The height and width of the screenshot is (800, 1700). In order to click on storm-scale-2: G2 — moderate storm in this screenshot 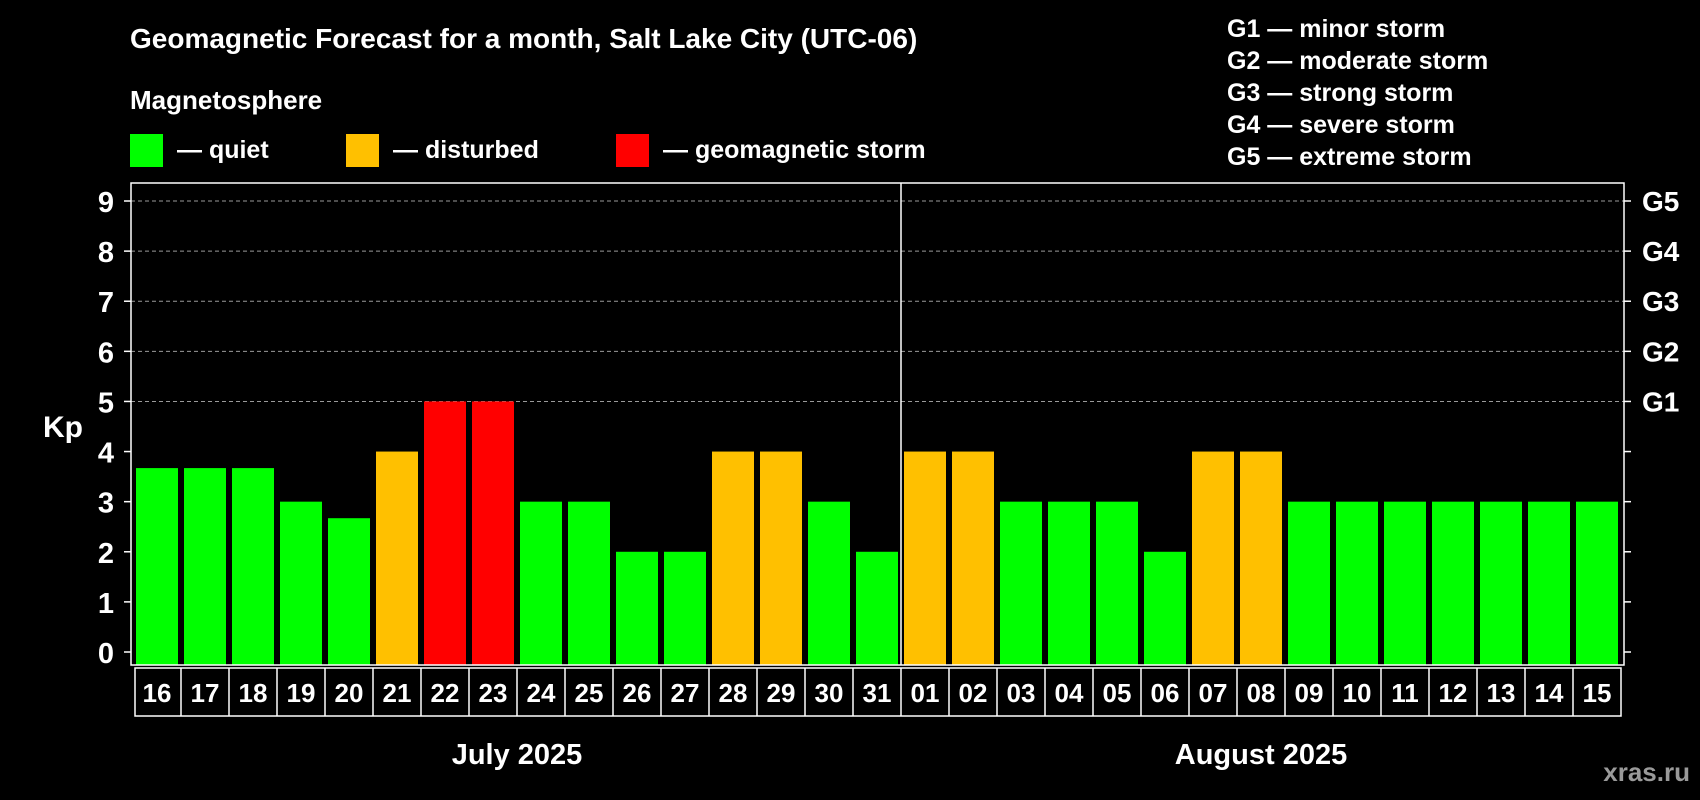, I will do `click(1357, 61)`.